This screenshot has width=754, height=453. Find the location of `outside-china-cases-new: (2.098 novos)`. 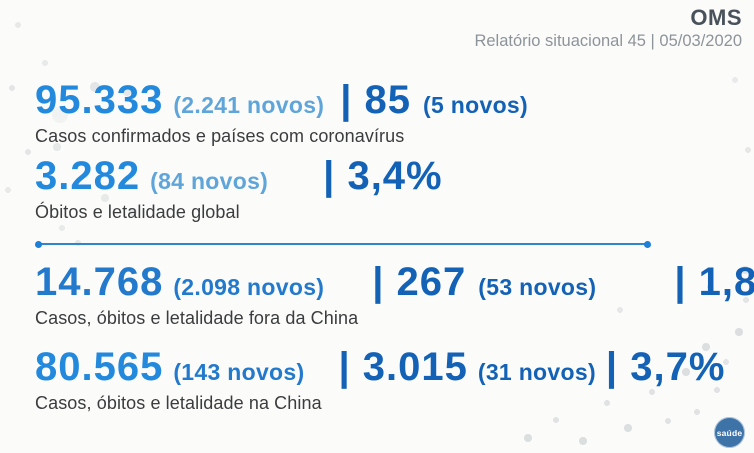

outside-china-cases-new: (2.098 novos) is located at coordinates (249, 287).